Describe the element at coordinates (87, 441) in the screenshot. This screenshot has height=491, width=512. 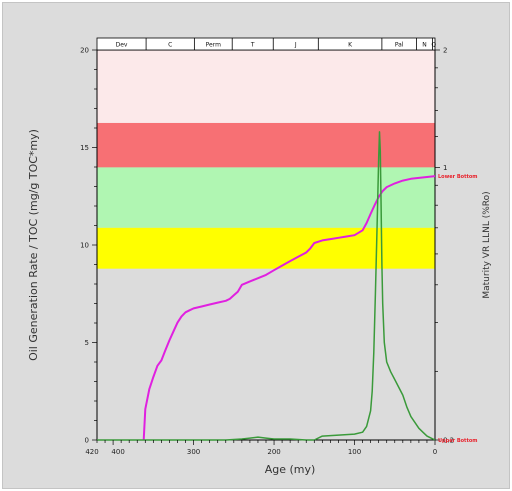
I see `y-left-tick-label: 0` at that location.